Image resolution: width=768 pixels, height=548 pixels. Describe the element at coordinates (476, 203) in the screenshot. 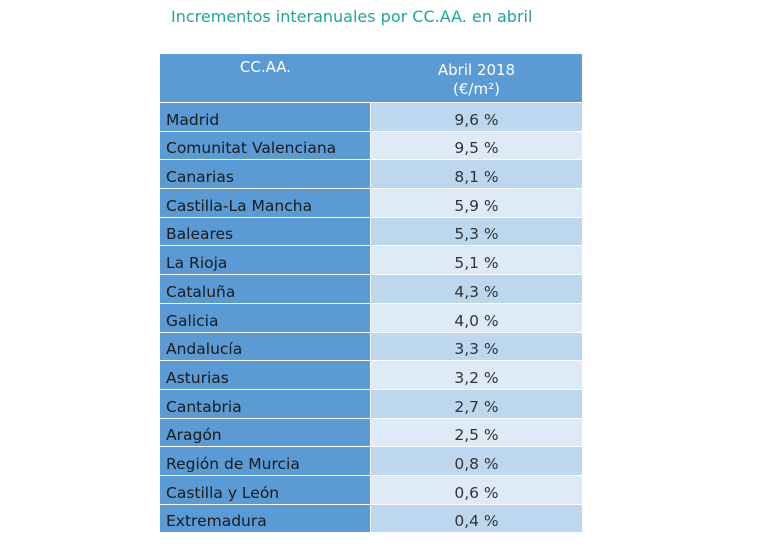

I see `value-cell: 5,9 %` at that location.